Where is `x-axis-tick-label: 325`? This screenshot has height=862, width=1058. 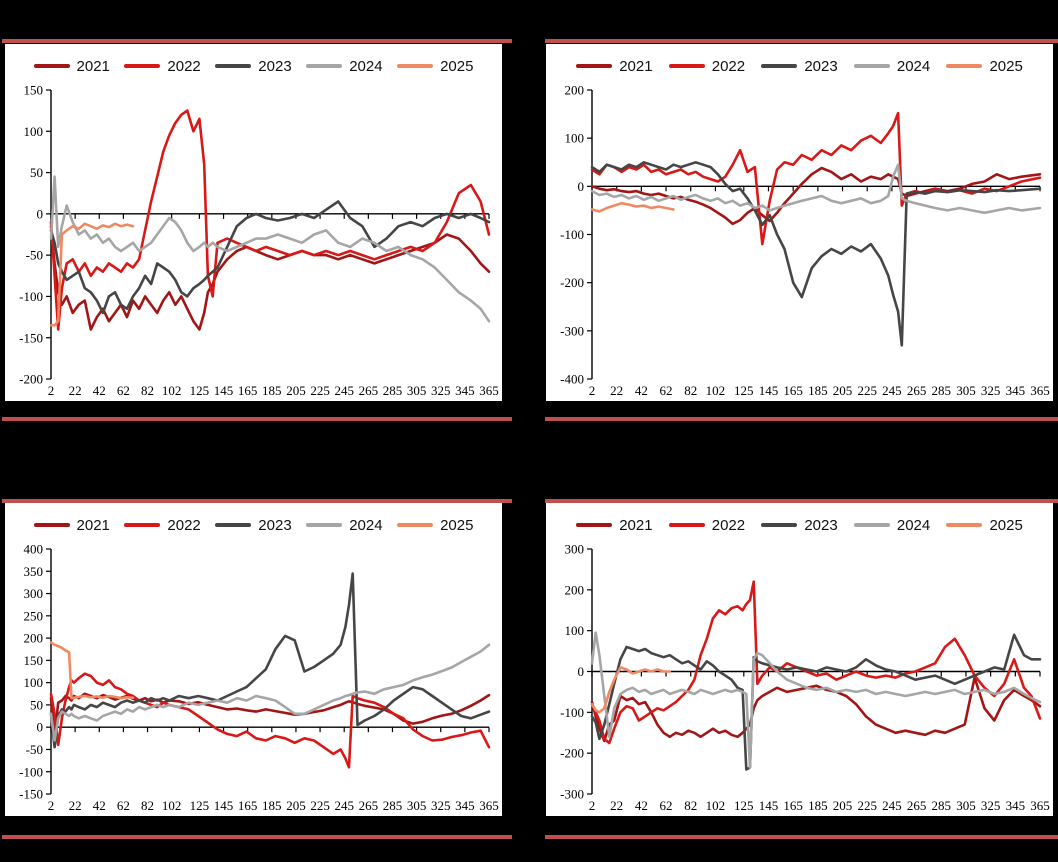
x-axis-tick-label: 325 is located at coordinates (441, 390).